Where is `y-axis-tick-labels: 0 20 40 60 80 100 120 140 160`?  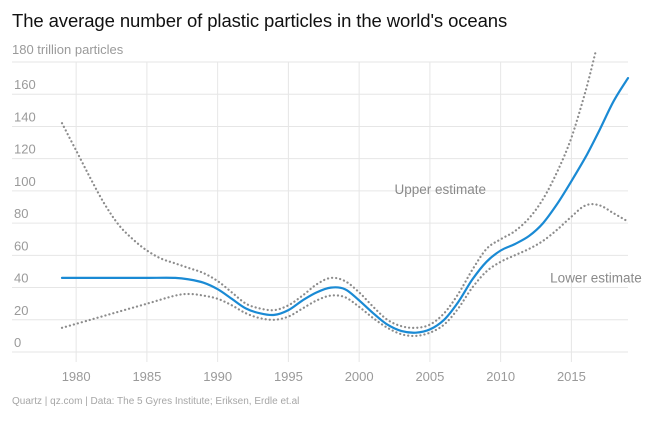 y-axis-tick-labels: 0 20 40 60 80 100 120 140 160 is located at coordinates (25, 213).